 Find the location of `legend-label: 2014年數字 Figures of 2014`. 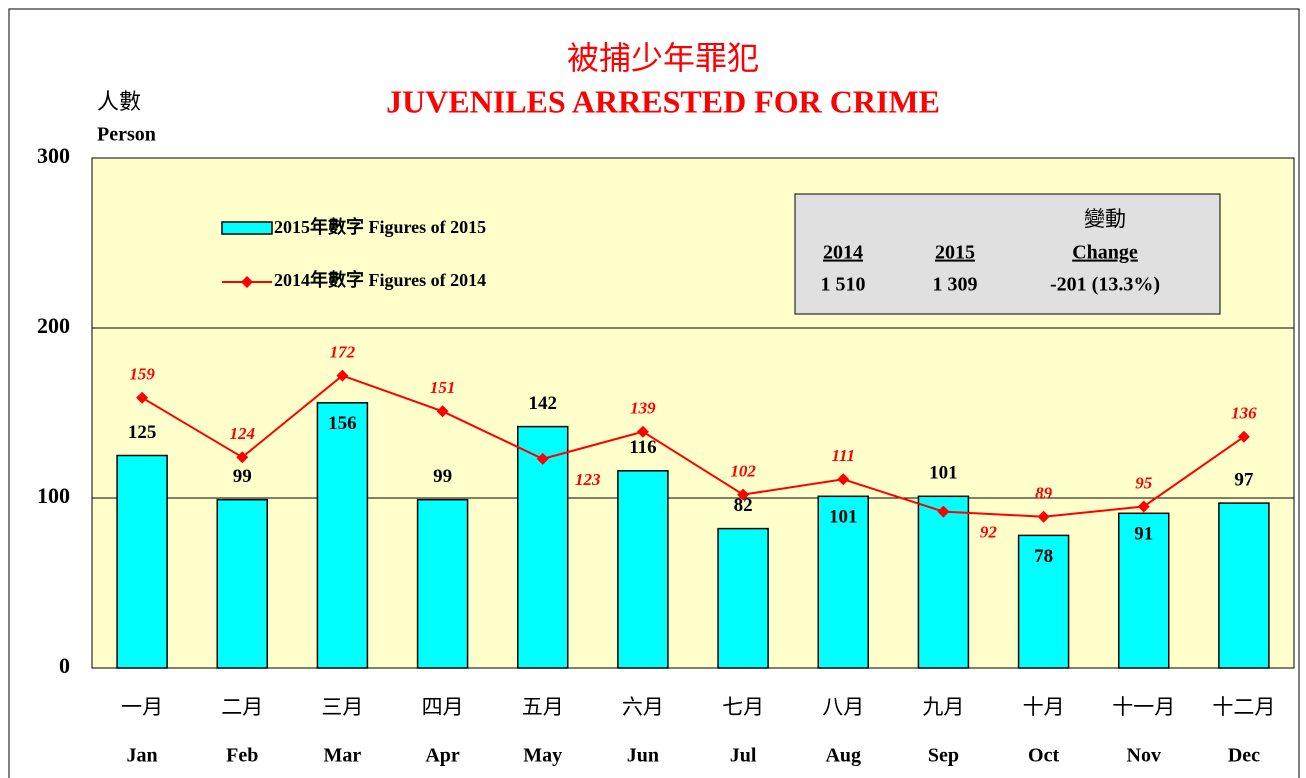

legend-label: 2014年數字 Figures of 2014 is located at coordinates (380, 279).